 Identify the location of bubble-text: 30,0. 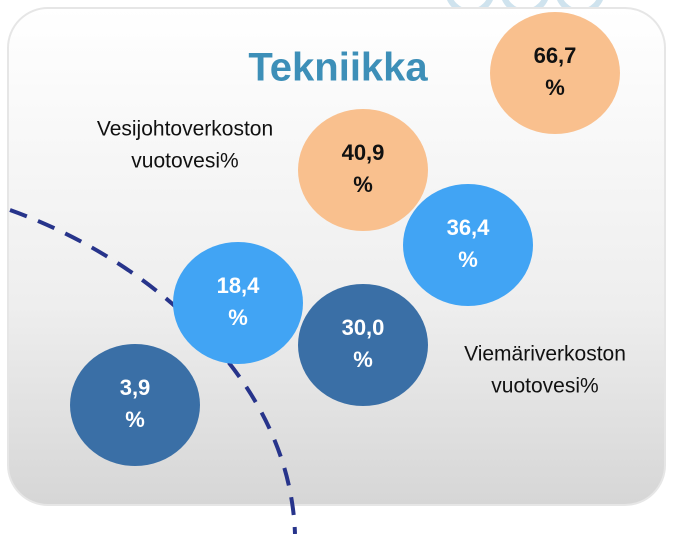
(363, 327).